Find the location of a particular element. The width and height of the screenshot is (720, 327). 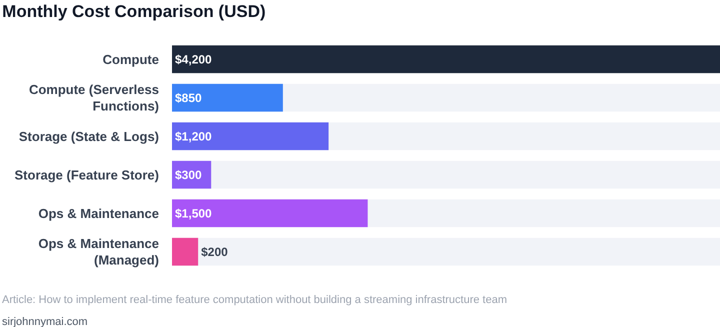

y-tick-label: Ops & Maintenance is located at coordinates (98, 213).